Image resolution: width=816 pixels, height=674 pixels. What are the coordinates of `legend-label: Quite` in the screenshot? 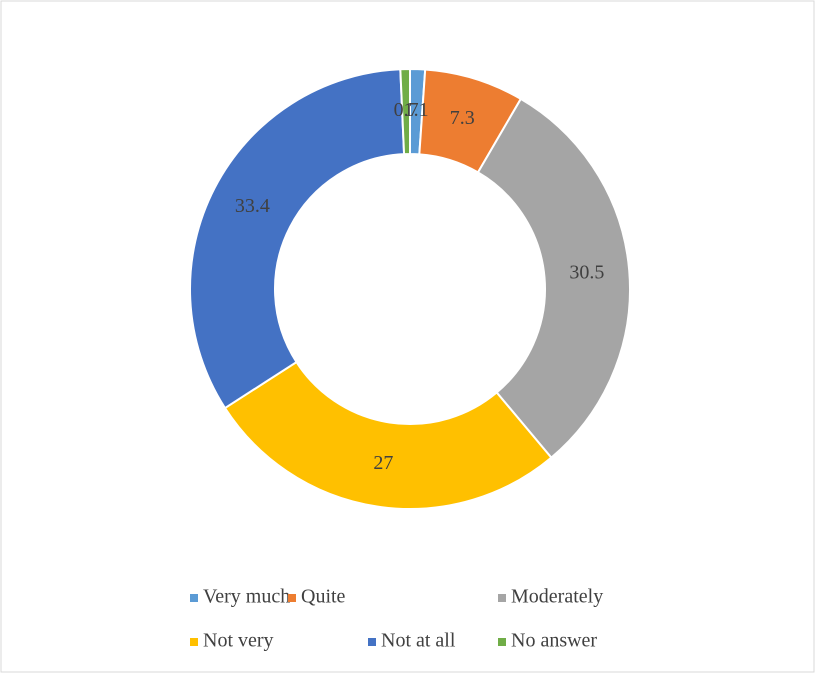 It's located at (323, 597).